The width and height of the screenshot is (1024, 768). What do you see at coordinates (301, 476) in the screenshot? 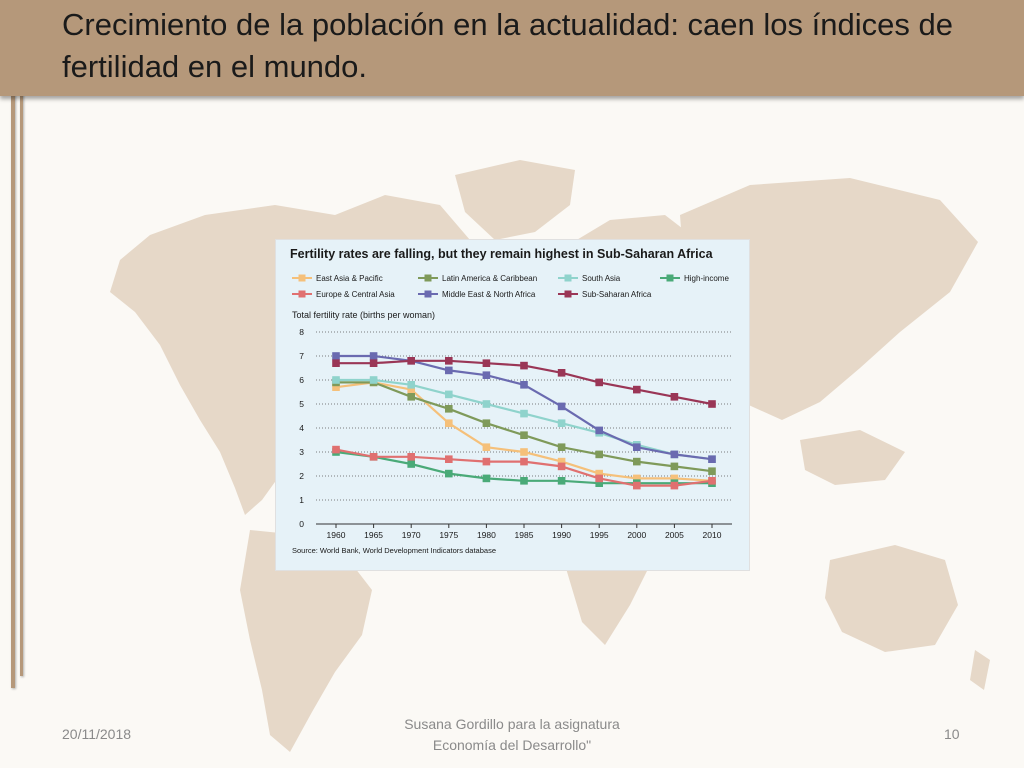
I see `y-tick-label: 2` at bounding box center [301, 476].